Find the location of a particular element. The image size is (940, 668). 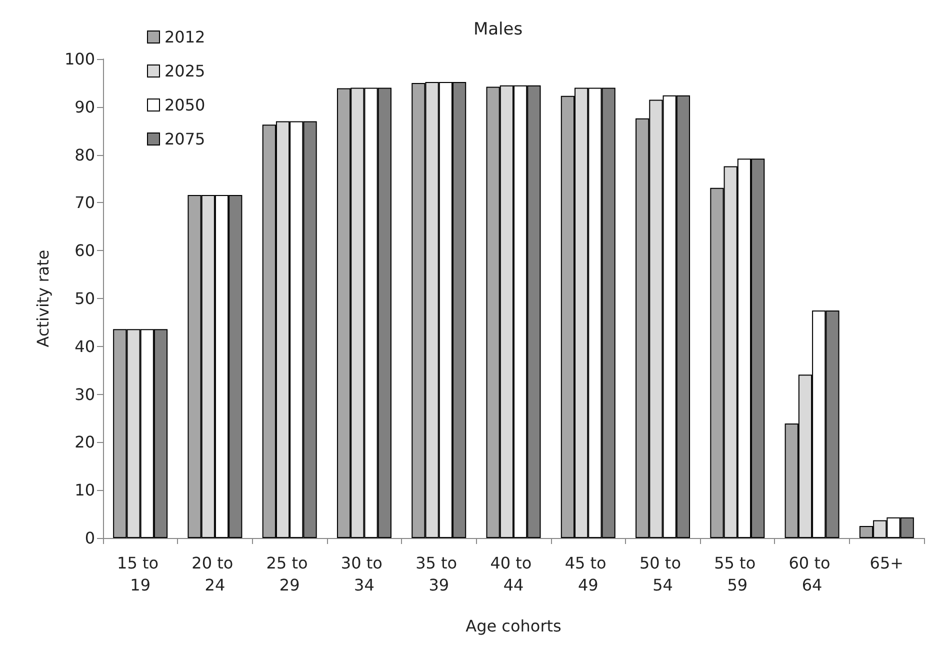

x-tick-label: 35 to 39 is located at coordinates (439, 574).